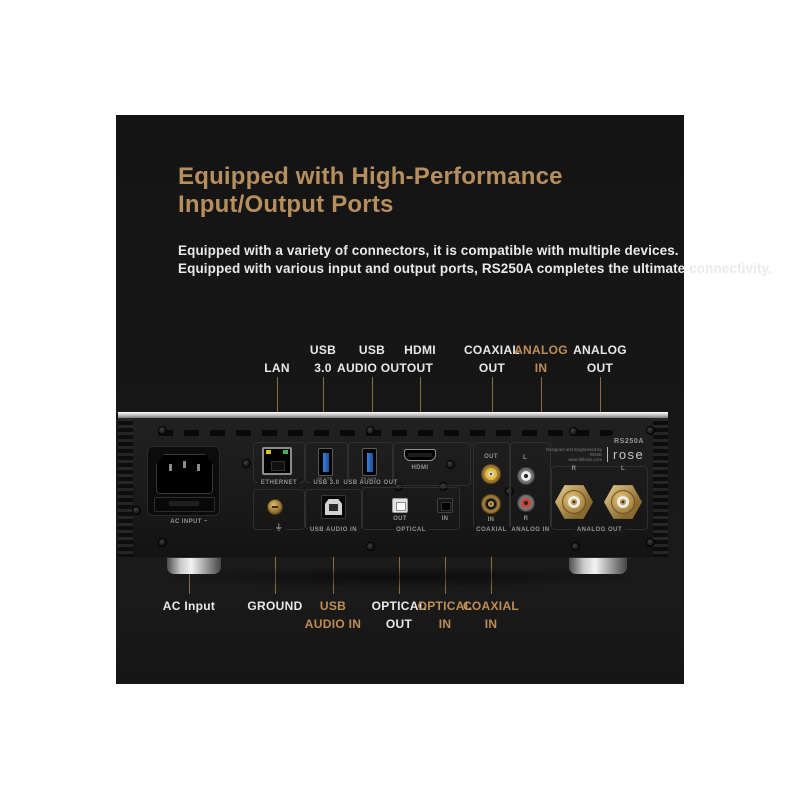  I want to click on label-ac-input: AC Input, so click(189, 617).